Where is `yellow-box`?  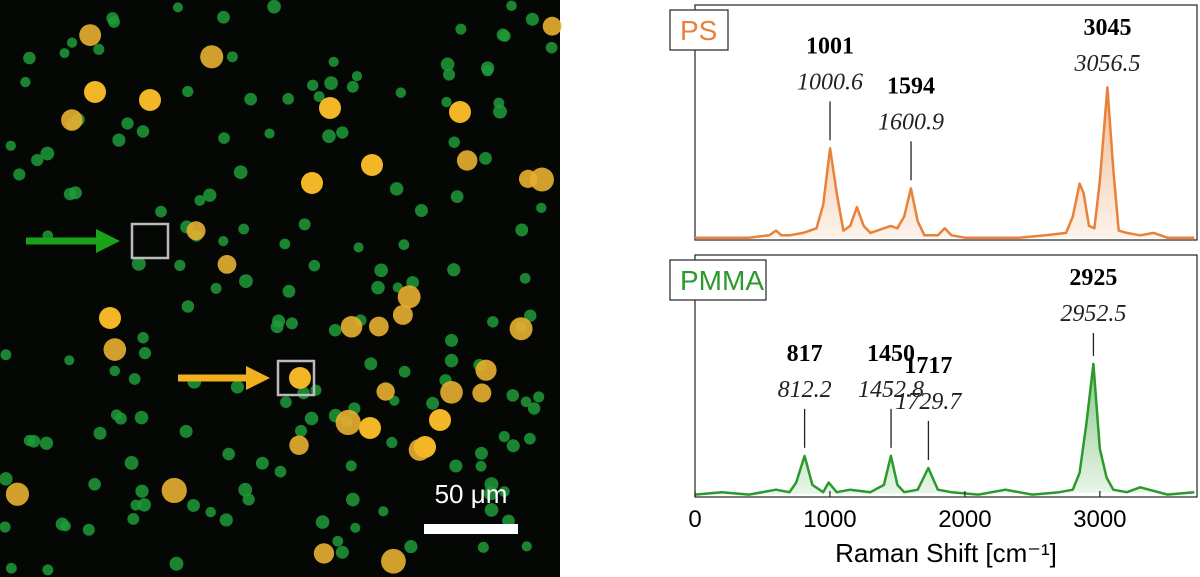
yellow-box is located at coordinates (296, 378).